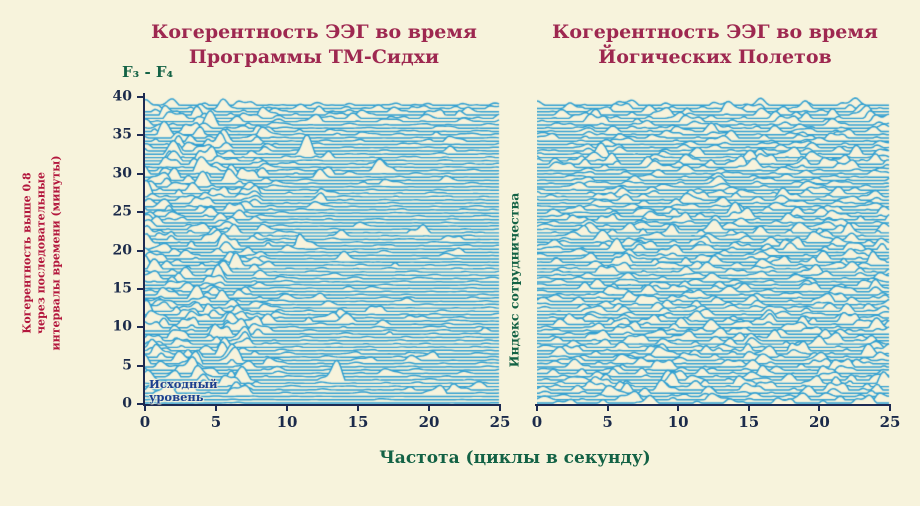  I want to click on right-plot-x-ticks: 0 5 10 15 20 25, so click(716, 419).